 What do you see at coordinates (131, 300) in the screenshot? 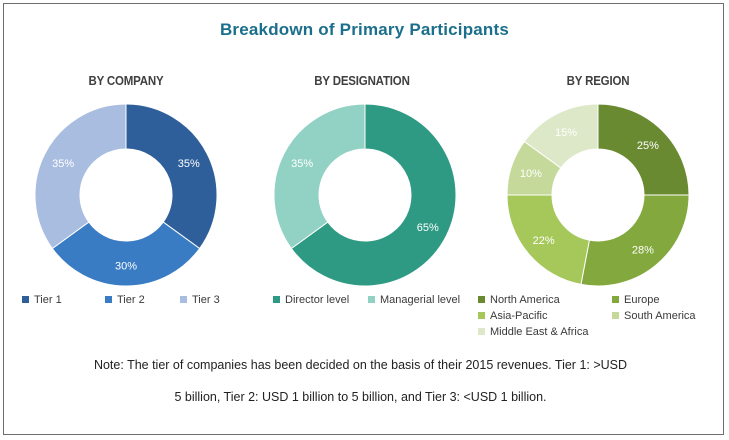
I see `legend-label-0-tier-2: Tier 2` at bounding box center [131, 300].